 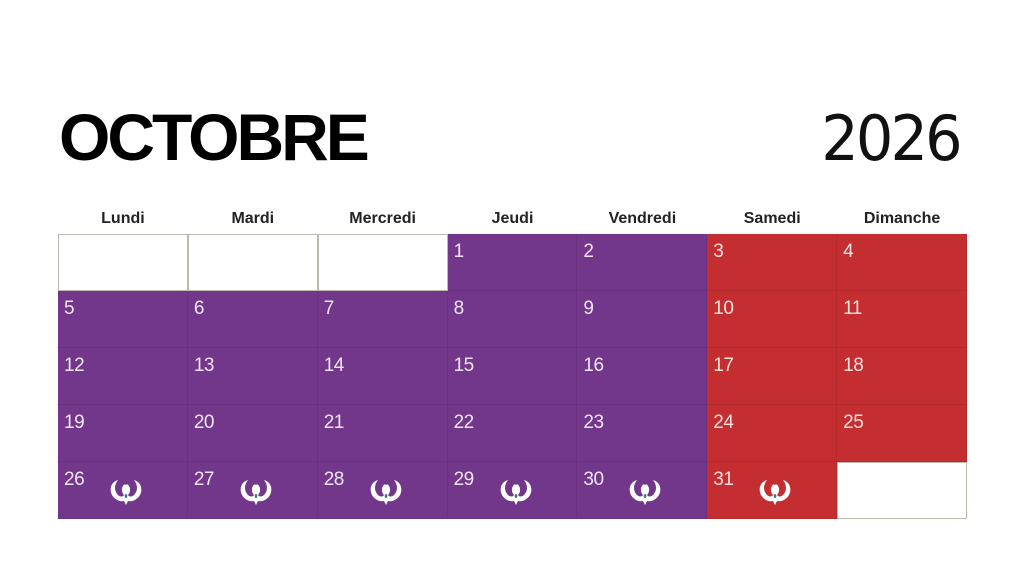 What do you see at coordinates (334, 422) in the screenshot?
I see `day-number: 21` at bounding box center [334, 422].